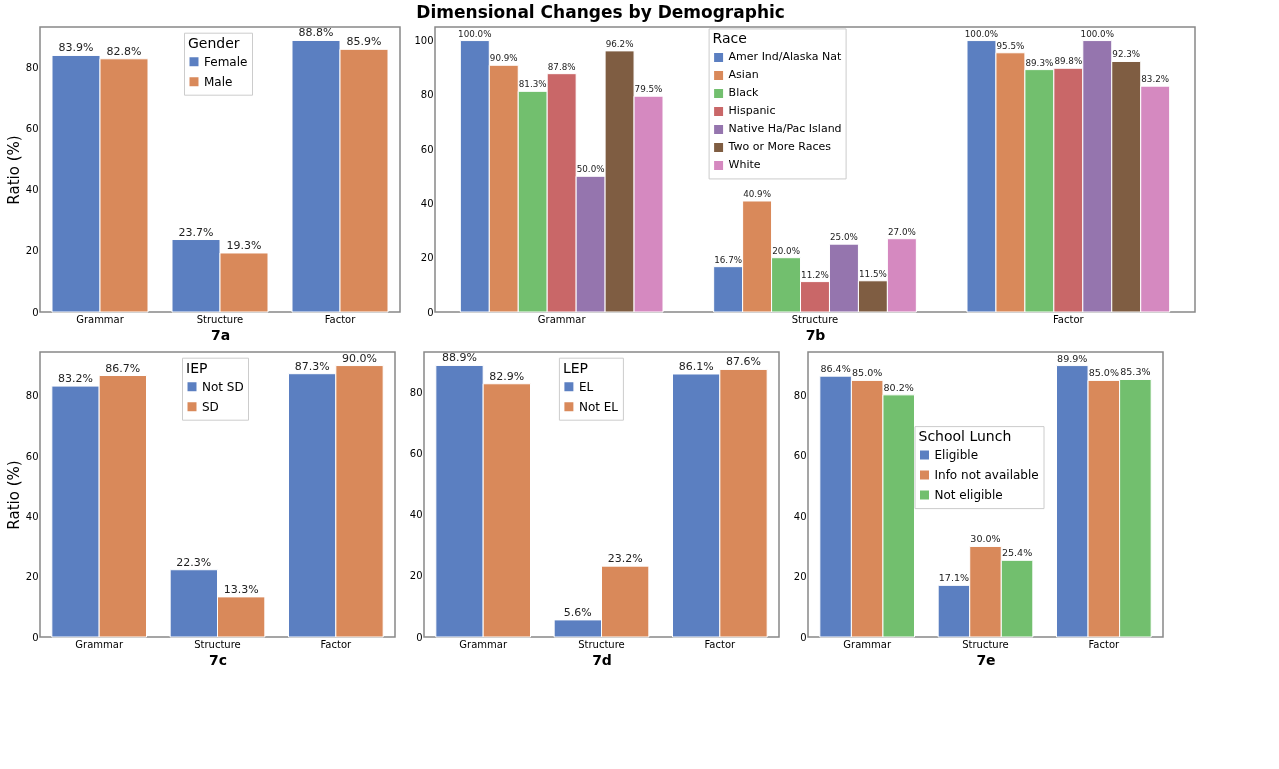 The width and height of the screenshot is (1279, 769). Describe the element at coordinates (1010, 45) in the screenshot. I see `data-label: 95.5%` at that location.